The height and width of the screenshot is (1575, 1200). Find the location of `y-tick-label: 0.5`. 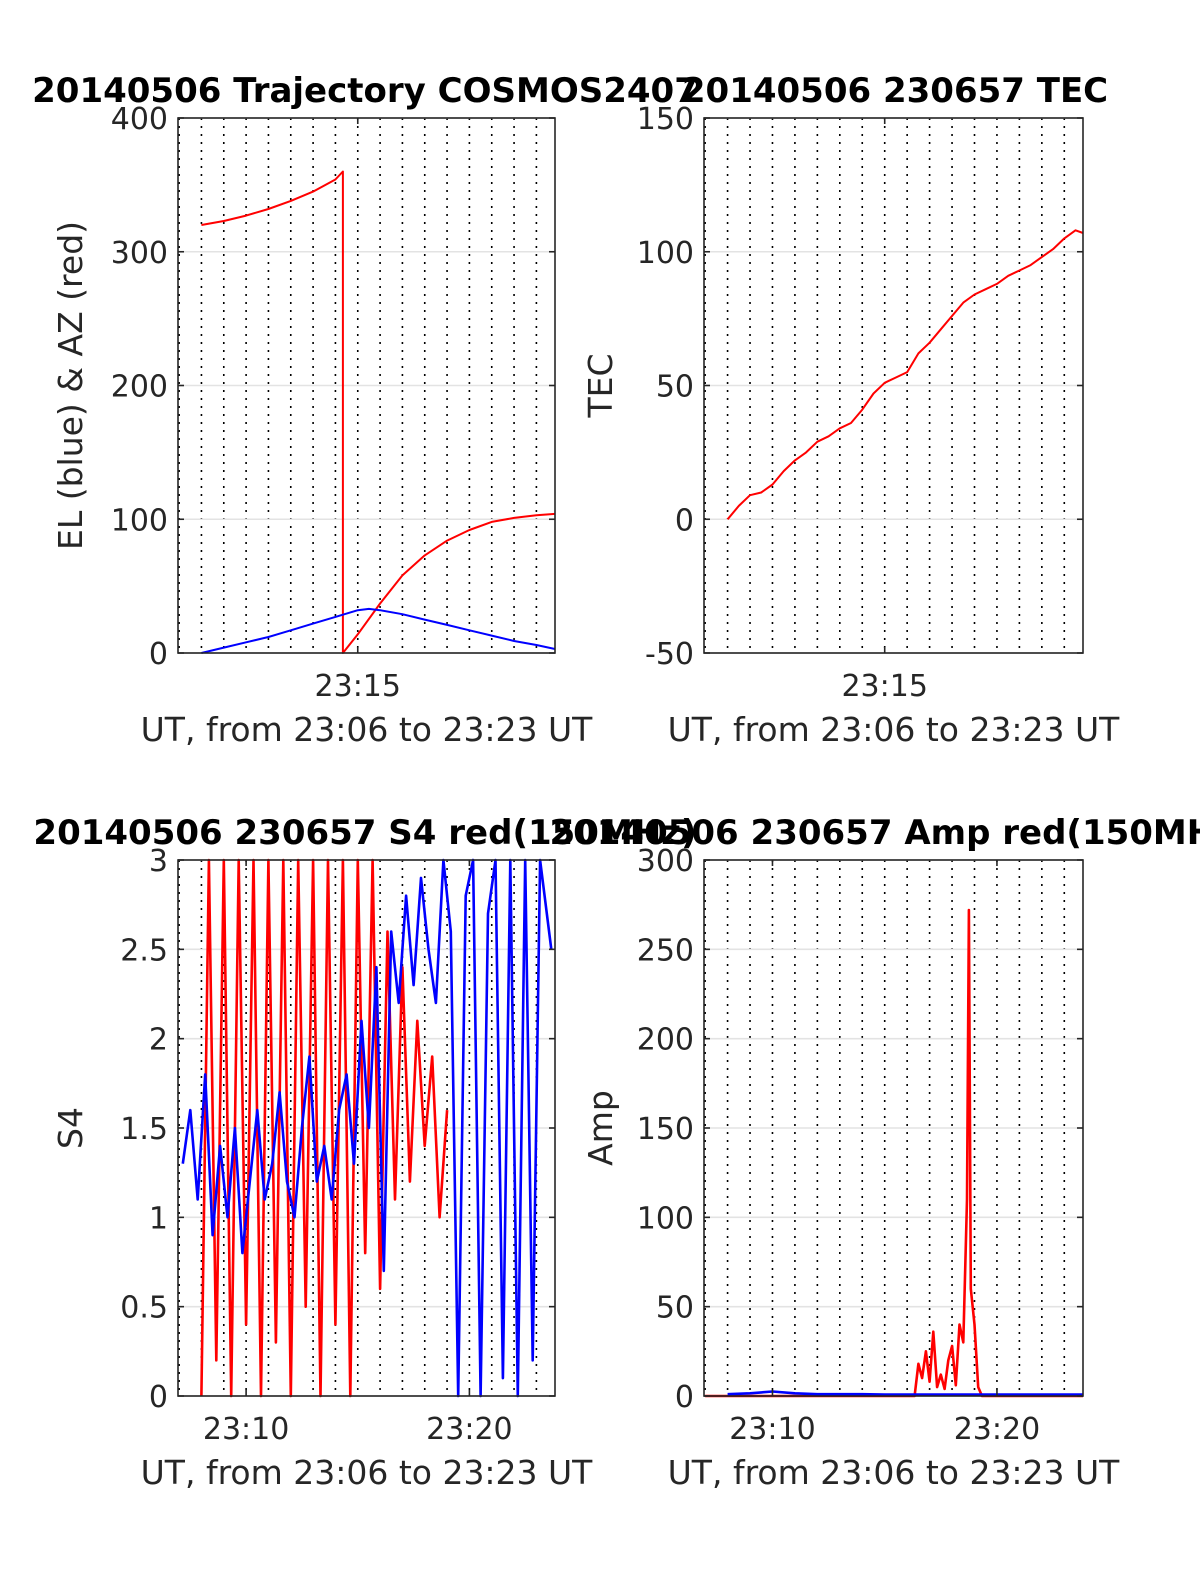

y-tick-label: 0.5 is located at coordinates (144, 1308).